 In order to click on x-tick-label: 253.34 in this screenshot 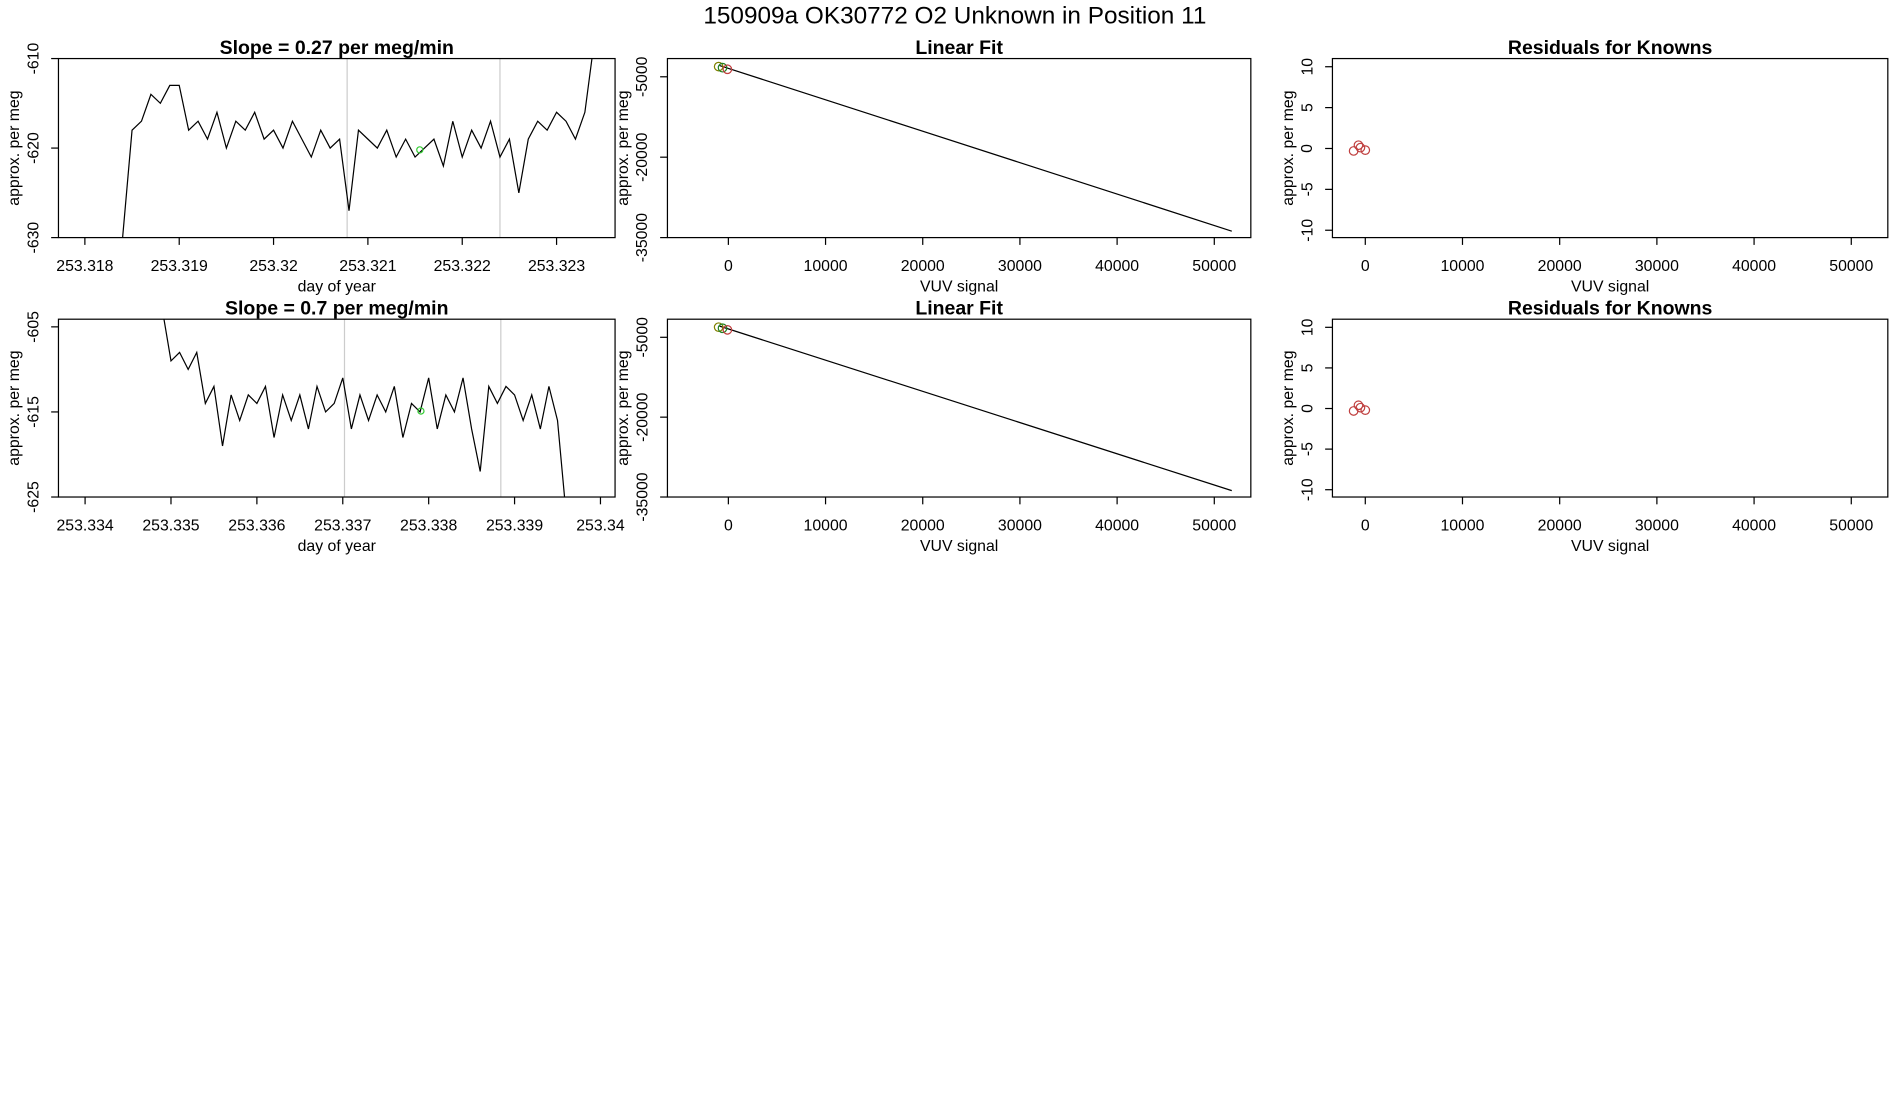, I will do `click(600, 525)`.